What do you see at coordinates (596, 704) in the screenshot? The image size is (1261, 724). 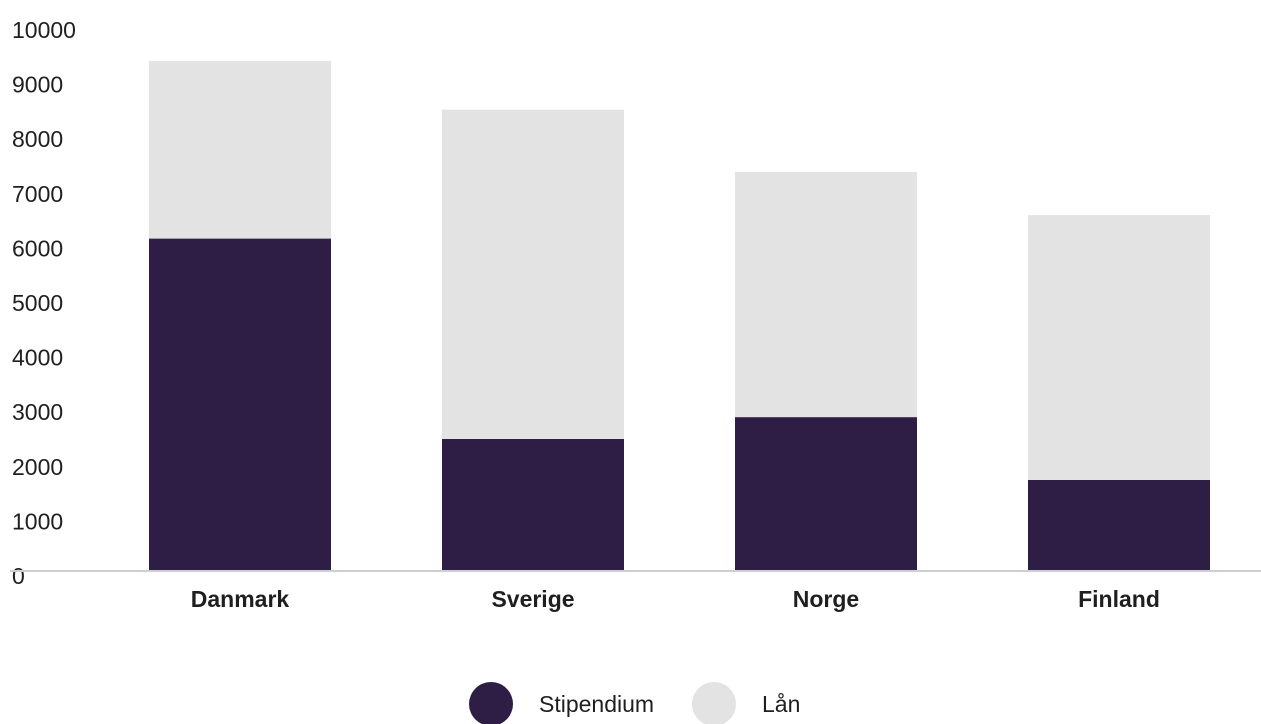 I see `legend-label: Stipendium` at bounding box center [596, 704].